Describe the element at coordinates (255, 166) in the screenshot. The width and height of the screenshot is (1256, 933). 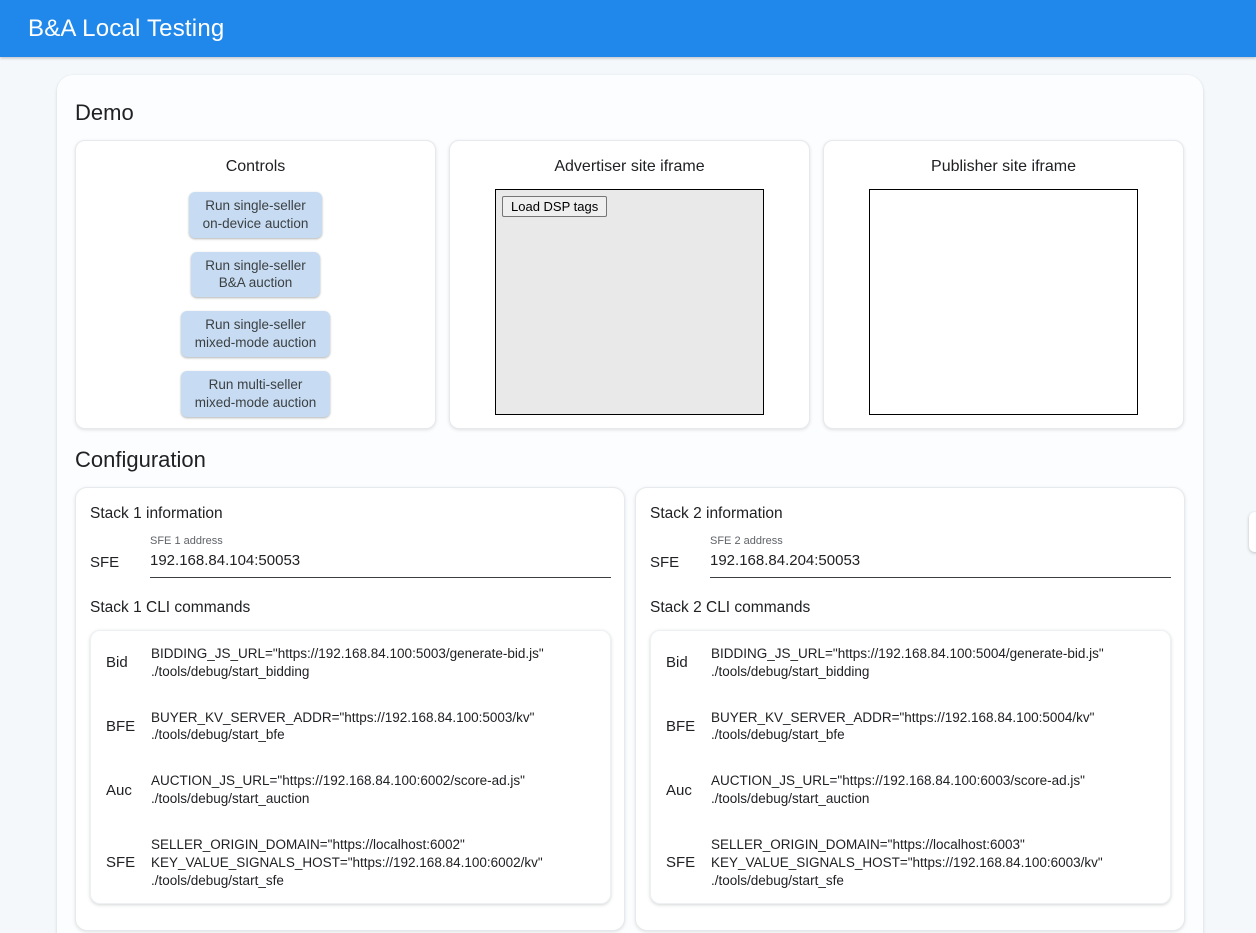
I see `controls-title: Controls` at that location.